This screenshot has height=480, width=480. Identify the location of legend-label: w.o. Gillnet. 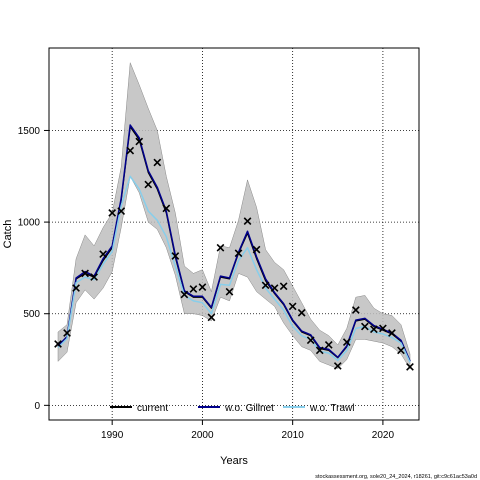
(249, 408).